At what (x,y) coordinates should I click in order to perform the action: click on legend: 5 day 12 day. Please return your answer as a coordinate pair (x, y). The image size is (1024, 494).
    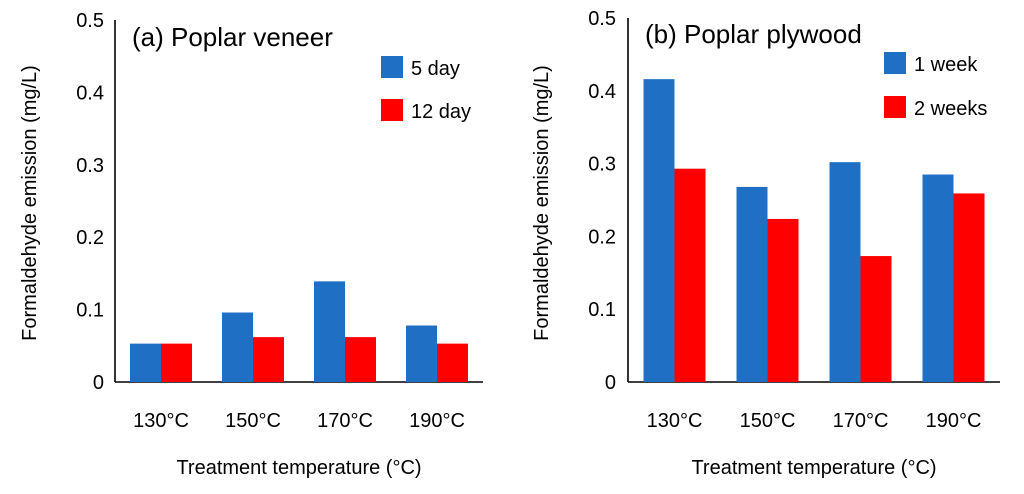
    Looking at the image, I should click on (426, 89).